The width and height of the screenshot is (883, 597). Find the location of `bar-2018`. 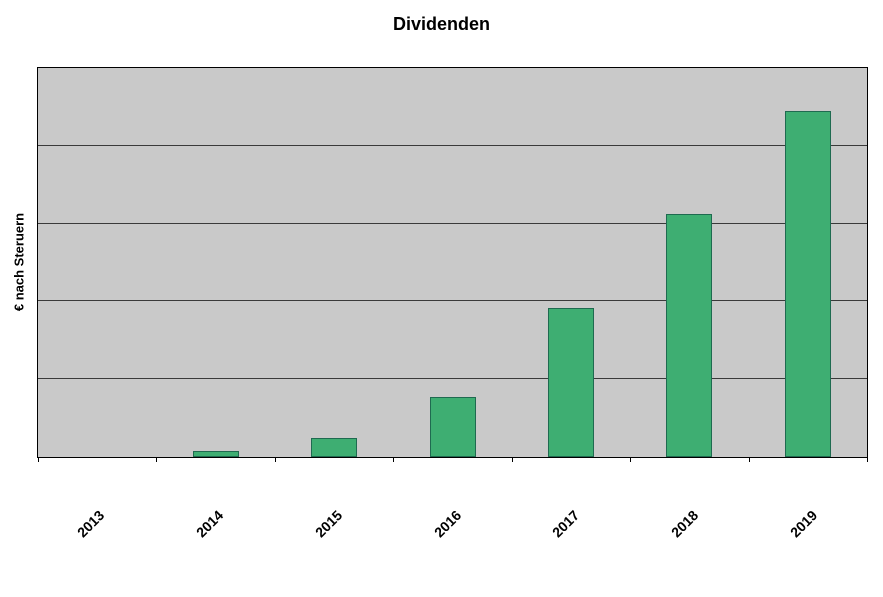

bar-2018 is located at coordinates (689, 335).